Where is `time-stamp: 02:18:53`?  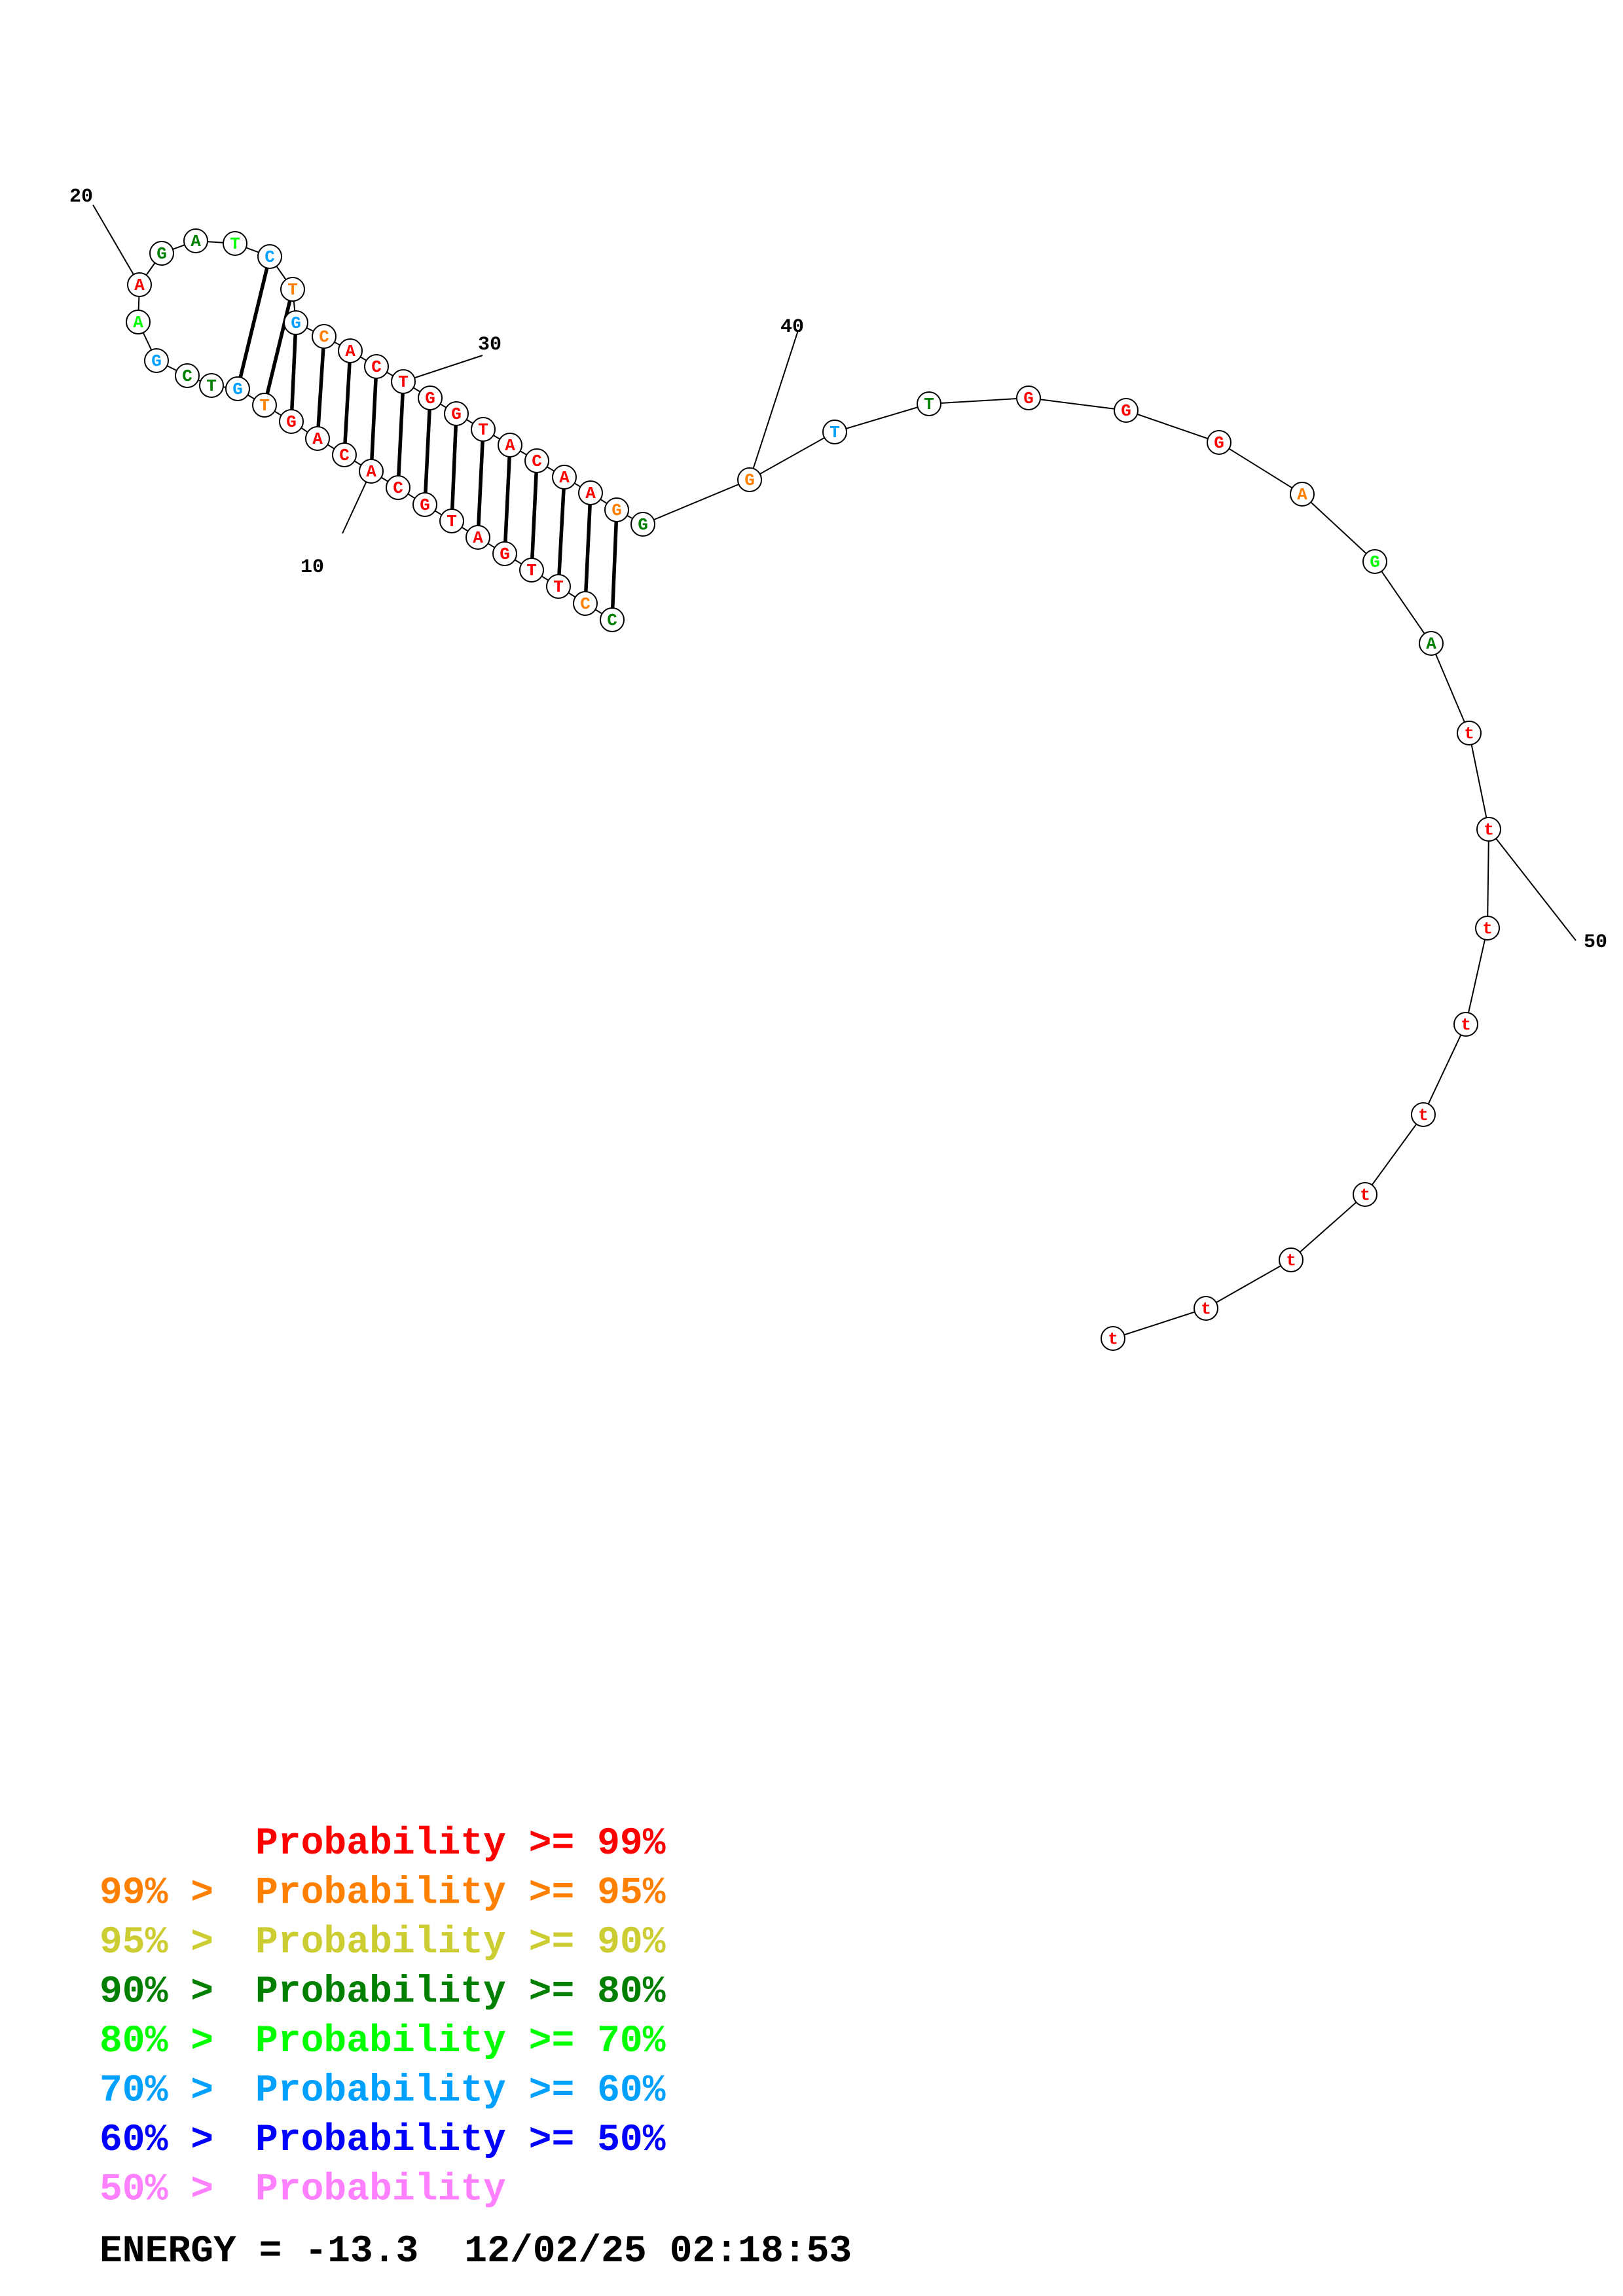
time-stamp: 02:18:53 is located at coordinates (761, 2252).